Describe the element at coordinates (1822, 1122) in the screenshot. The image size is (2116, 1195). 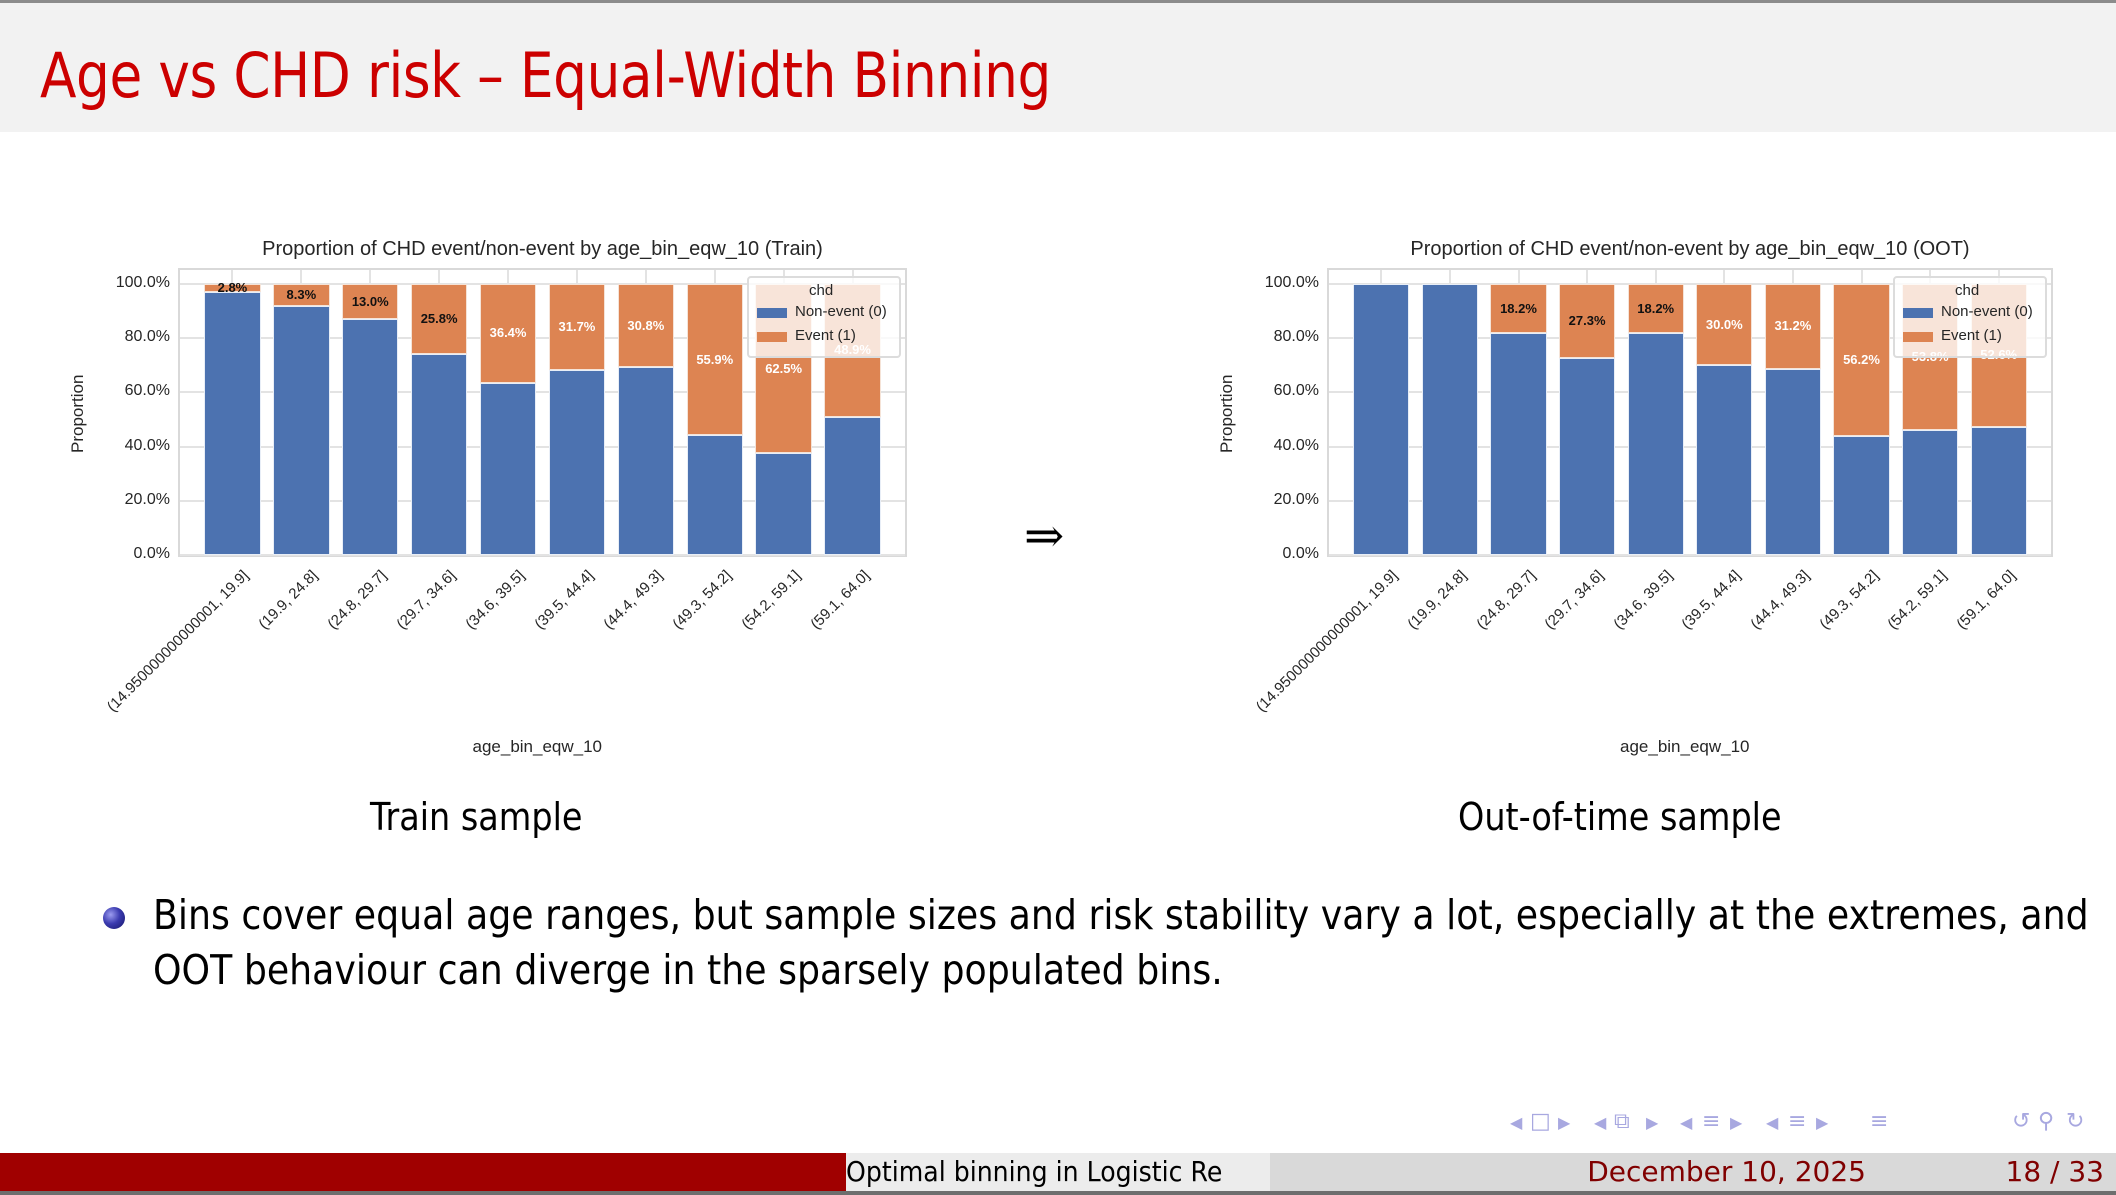
I see `nav-next-doc-icon: ▶` at that location.